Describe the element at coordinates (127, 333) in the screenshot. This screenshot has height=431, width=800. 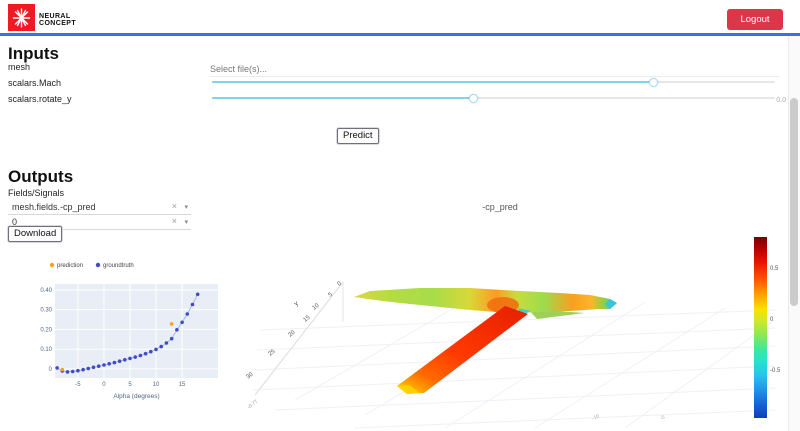
I see `series-line` at that location.